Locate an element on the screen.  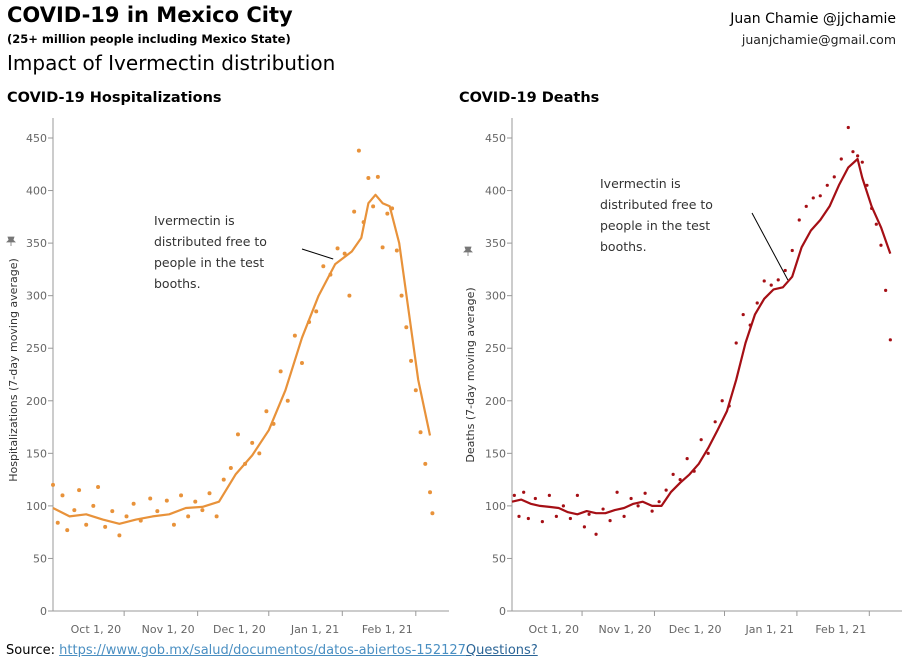
deaths-y-tick-label: 250 is located at coordinates (495, 348).